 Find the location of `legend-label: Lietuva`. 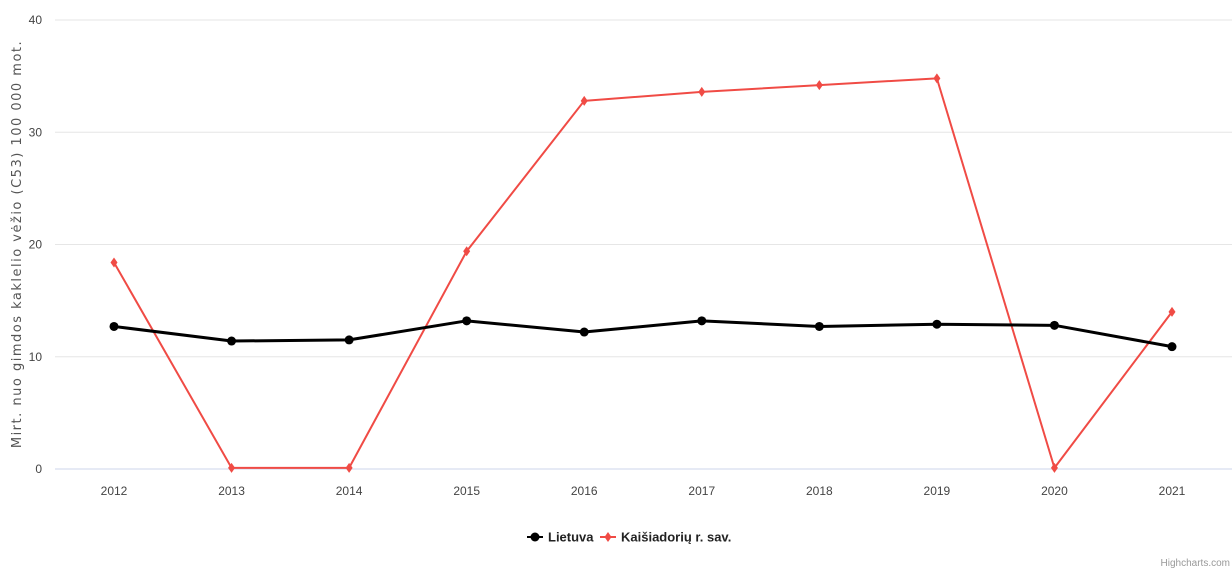

legend-label: Lietuva is located at coordinates (571, 537).